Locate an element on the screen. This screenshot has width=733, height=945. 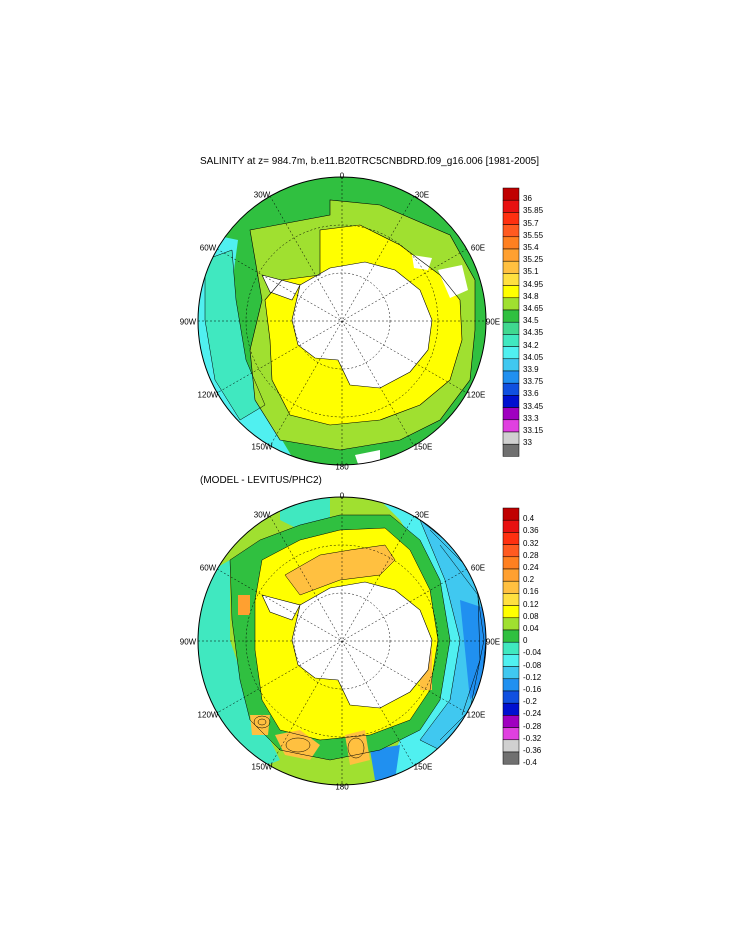
difference-colorbar is located at coordinates (511, 636).